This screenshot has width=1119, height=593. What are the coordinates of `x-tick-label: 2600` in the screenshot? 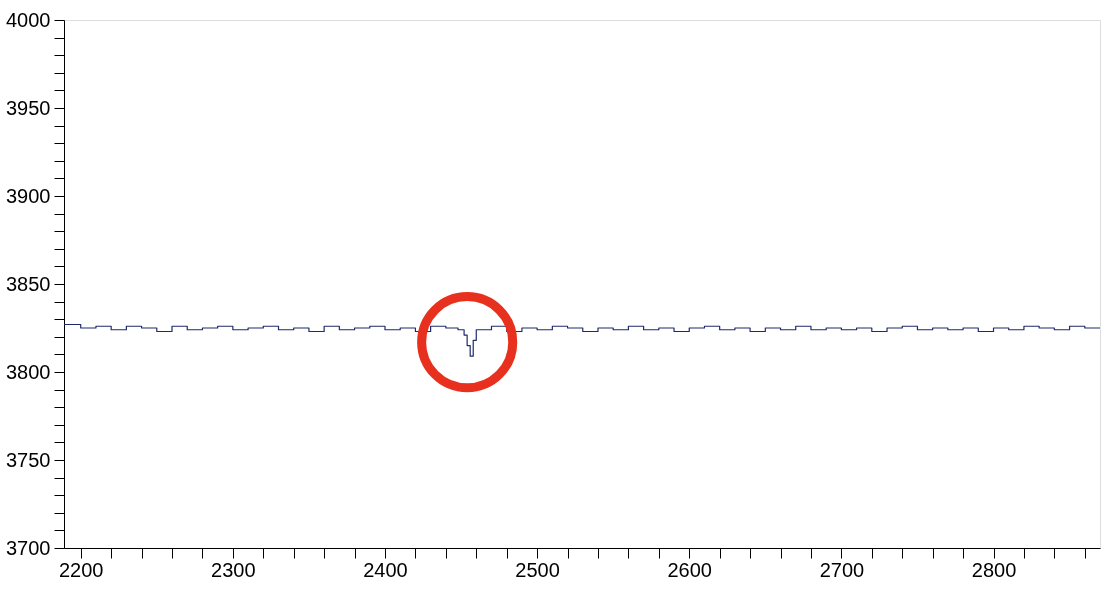 It's located at (689, 569).